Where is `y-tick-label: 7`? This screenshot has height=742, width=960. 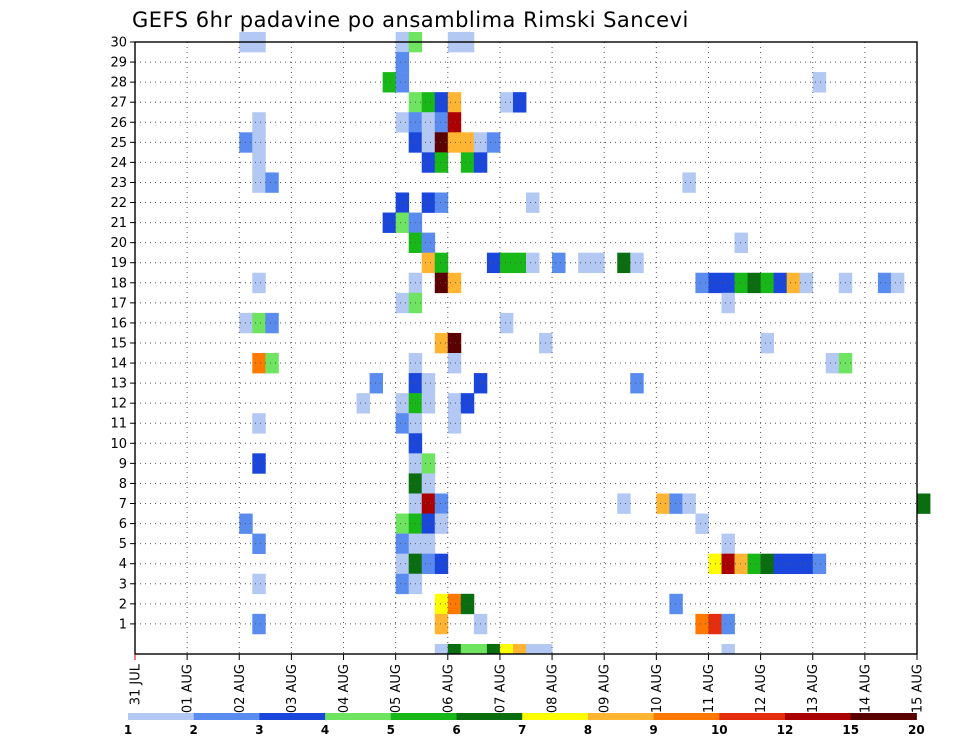 y-tick-label: 7 is located at coordinates (123, 504).